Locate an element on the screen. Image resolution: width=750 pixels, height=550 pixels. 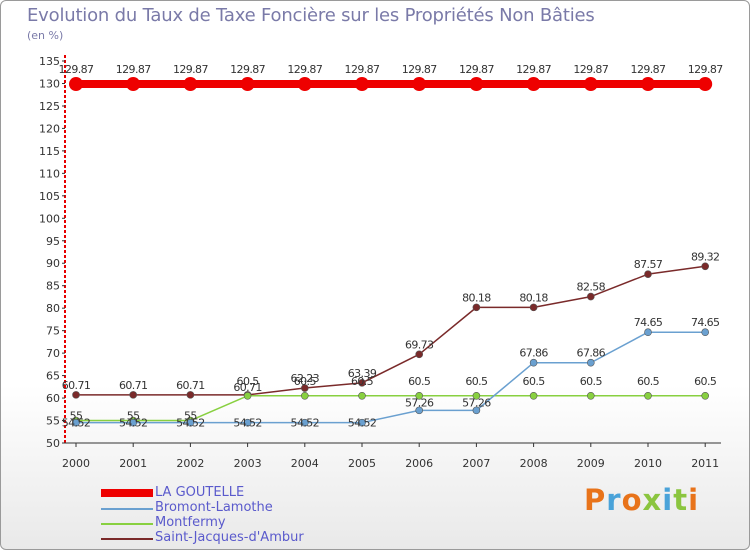
x-tick-label: 2003 is located at coordinates (248, 463).